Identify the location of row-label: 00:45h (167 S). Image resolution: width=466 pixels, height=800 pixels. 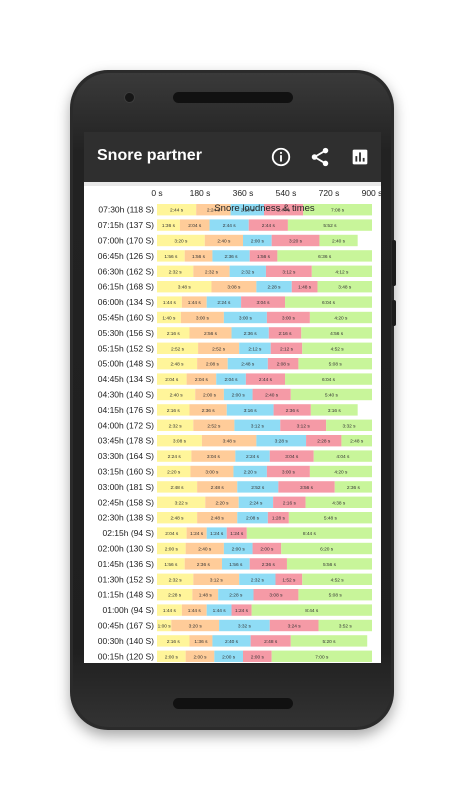
(126, 626).